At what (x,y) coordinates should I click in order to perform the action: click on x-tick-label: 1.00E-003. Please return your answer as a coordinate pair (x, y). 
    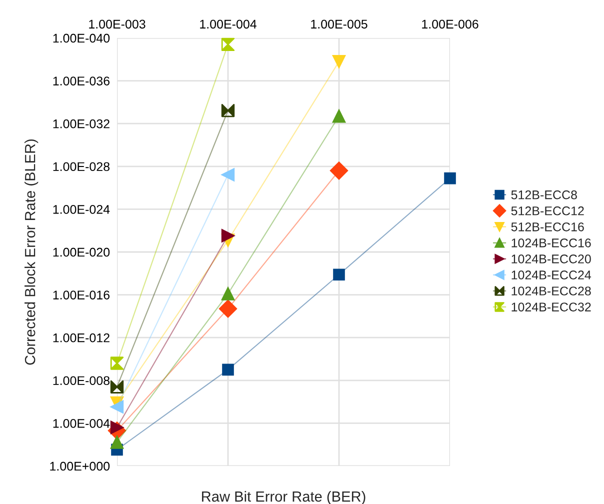
    Looking at the image, I should click on (117, 24).